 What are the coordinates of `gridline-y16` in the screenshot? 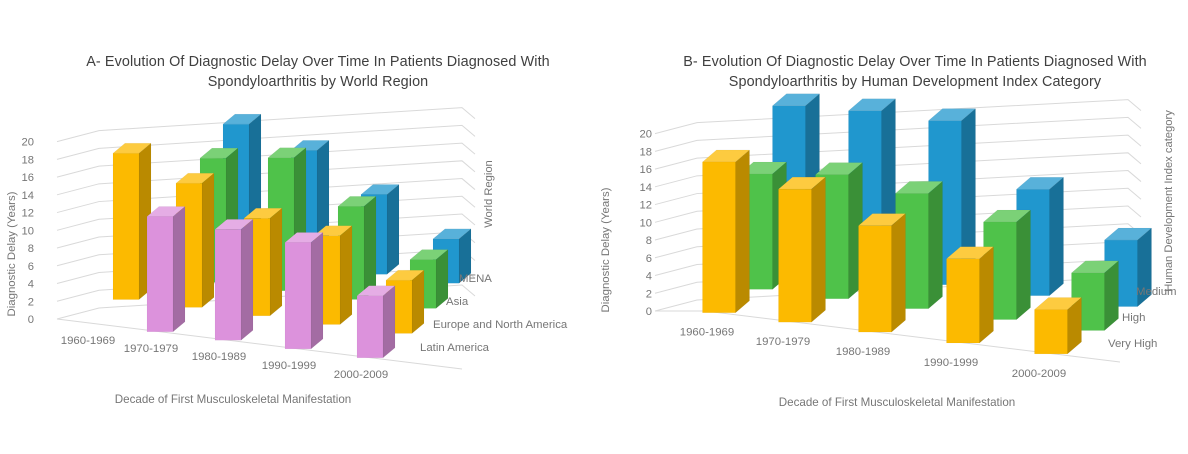 It's located at (898, 152).